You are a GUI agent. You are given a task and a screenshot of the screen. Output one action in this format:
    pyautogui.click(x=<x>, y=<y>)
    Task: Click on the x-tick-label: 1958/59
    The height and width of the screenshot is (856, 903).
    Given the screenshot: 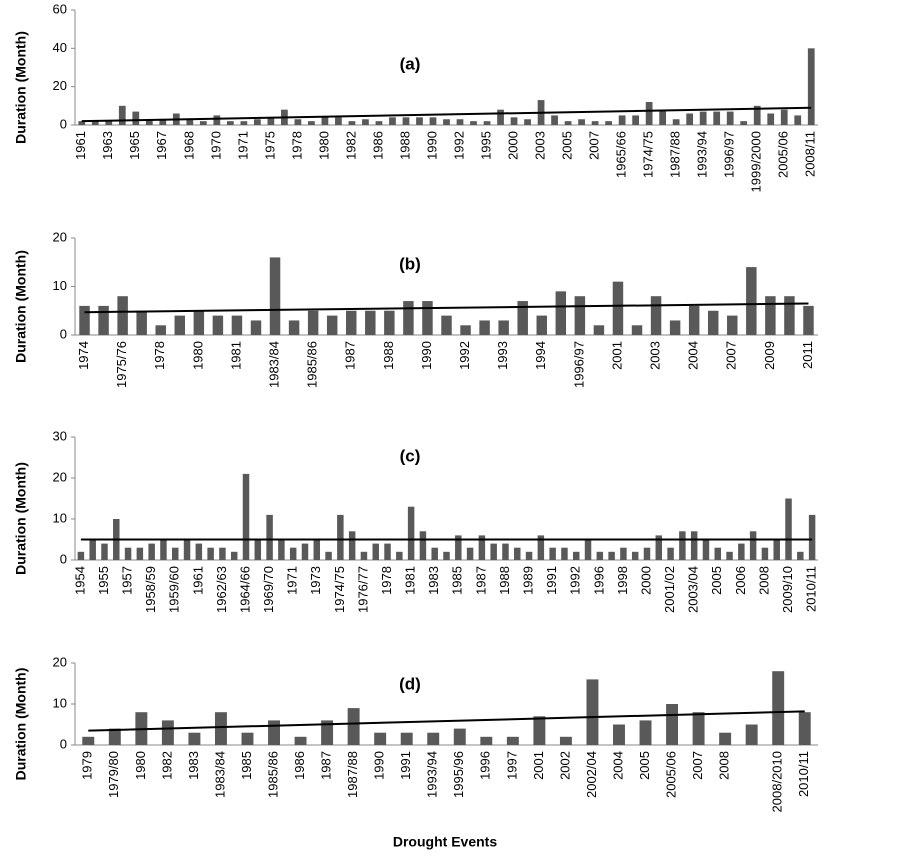 What is the action you would take?
    pyautogui.click(x=150, y=589)
    